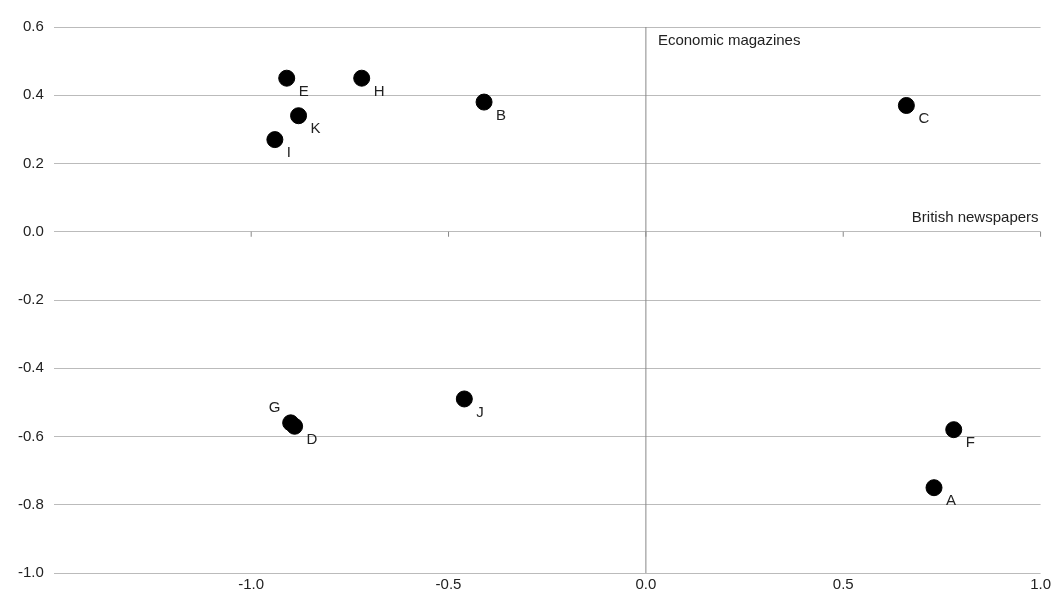  I want to click on y-tick-label: 0.4, so click(33, 94).